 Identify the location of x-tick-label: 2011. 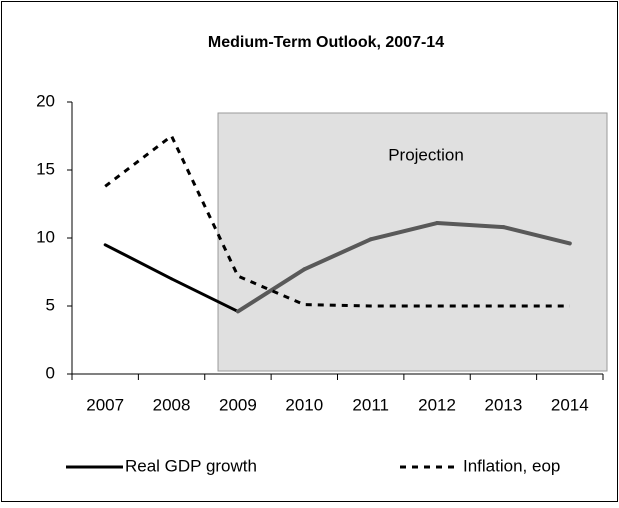
(370, 404).